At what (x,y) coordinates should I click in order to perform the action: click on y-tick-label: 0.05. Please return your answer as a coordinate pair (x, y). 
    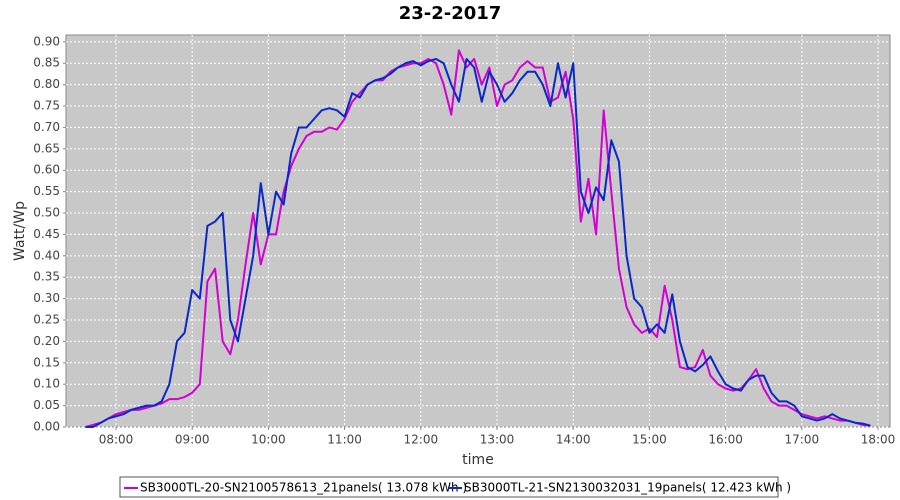
    Looking at the image, I should click on (46, 405).